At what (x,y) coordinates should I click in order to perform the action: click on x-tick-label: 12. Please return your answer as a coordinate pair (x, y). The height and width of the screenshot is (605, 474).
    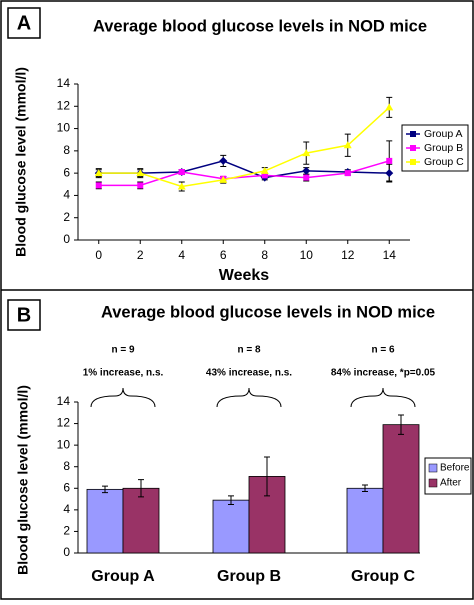
    Looking at the image, I should click on (348, 255).